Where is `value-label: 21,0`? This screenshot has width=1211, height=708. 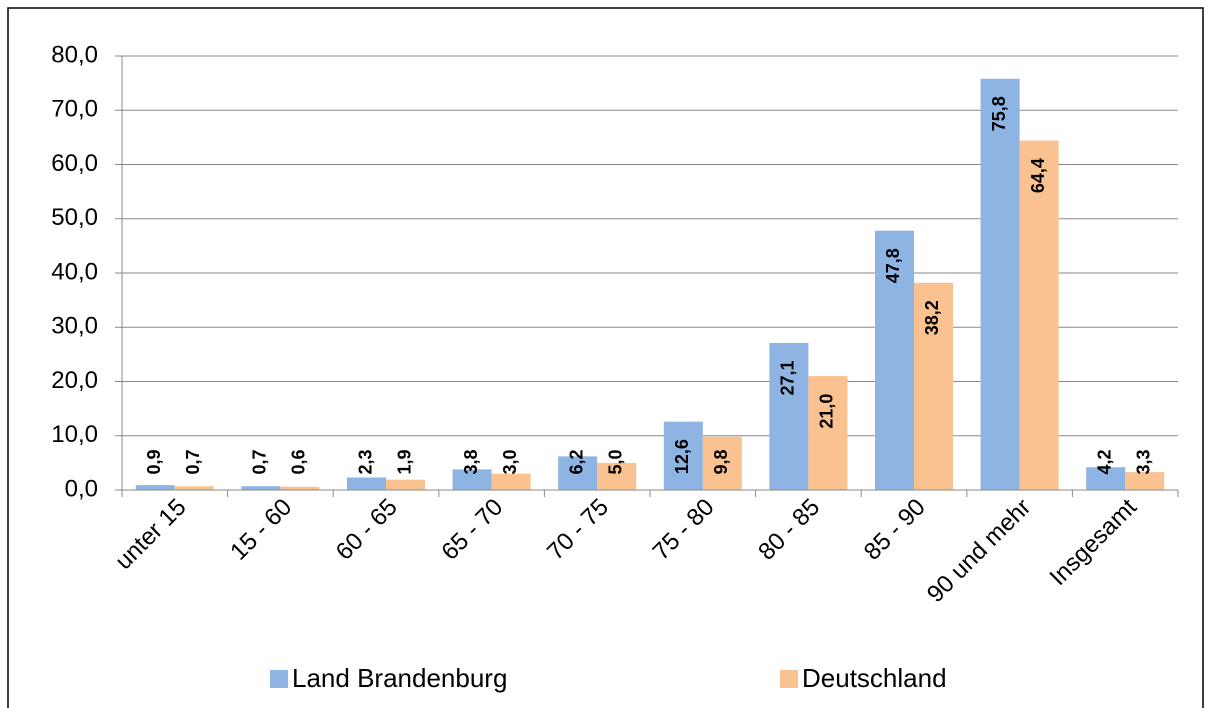 value-label: 21,0 is located at coordinates (827, 411).